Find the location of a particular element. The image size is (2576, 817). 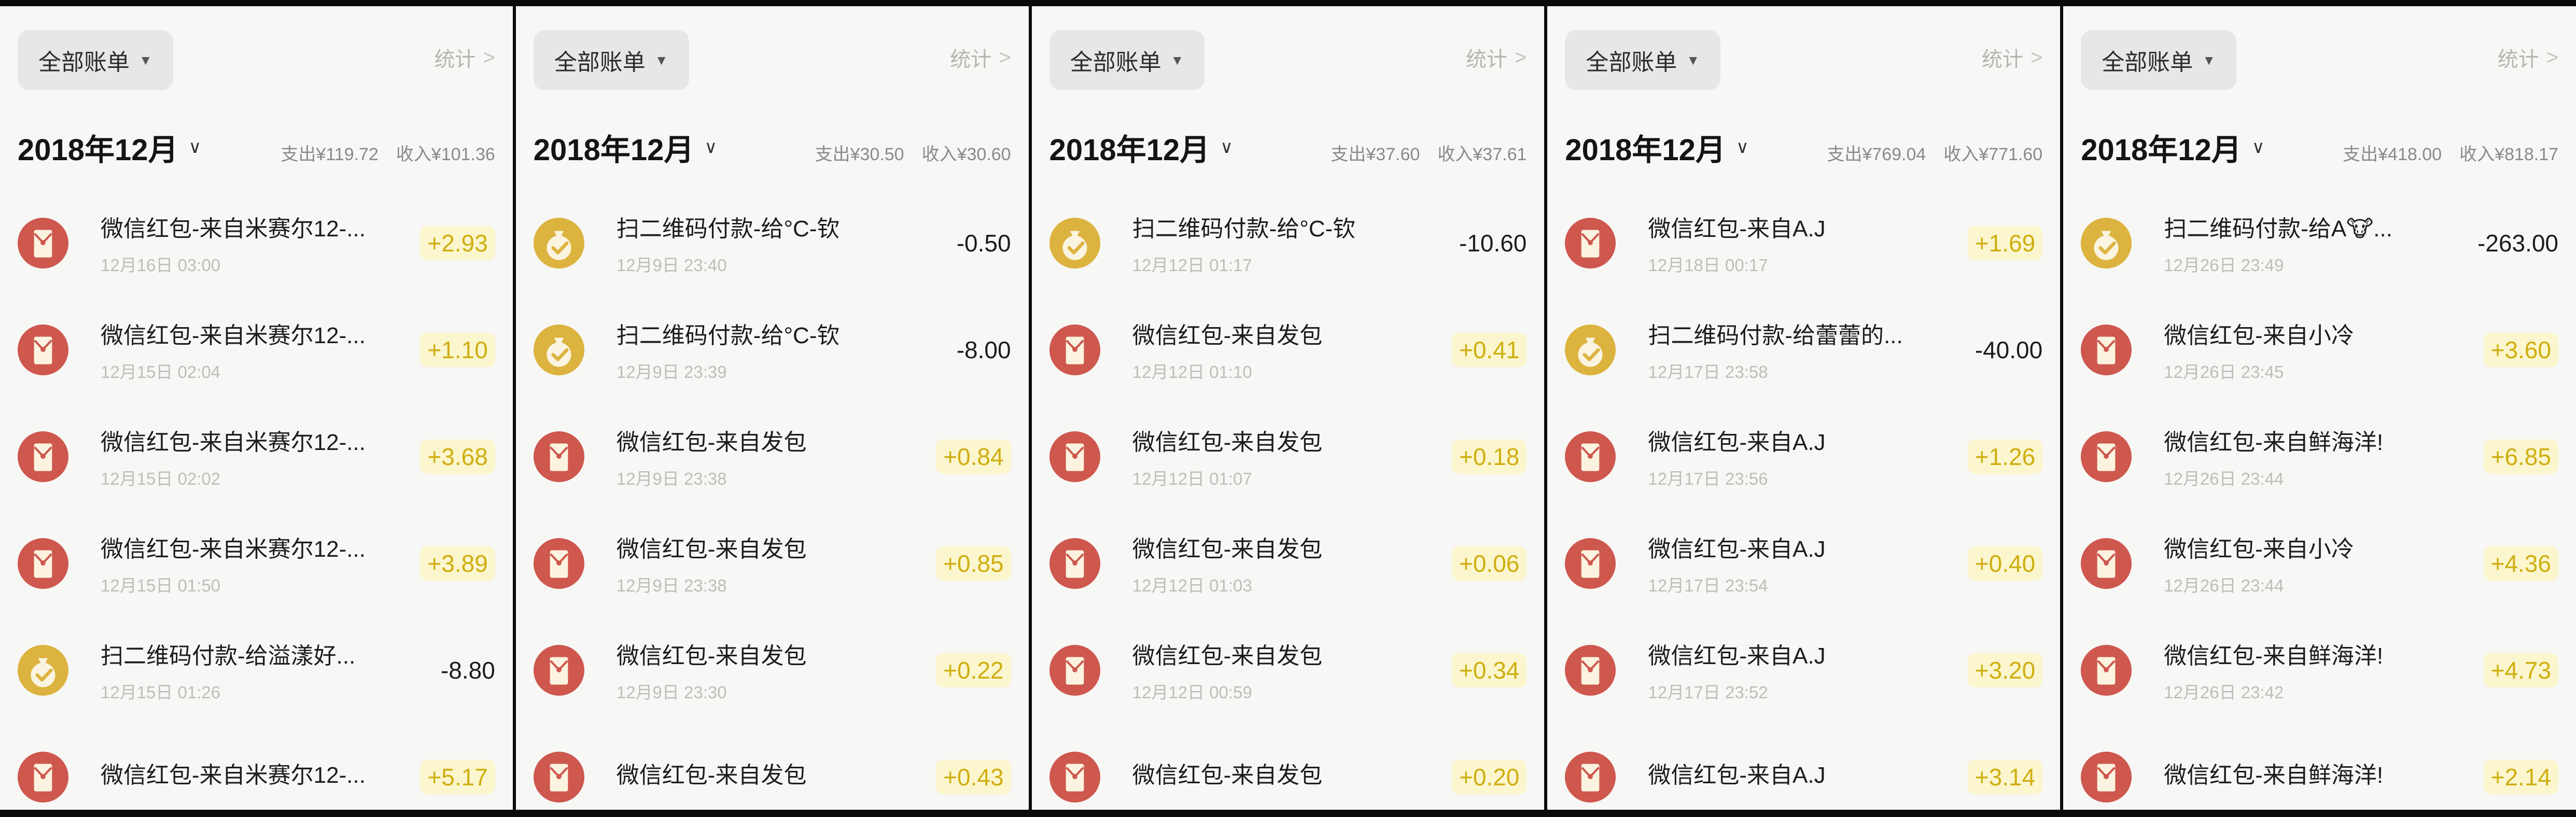

transaction-row: 微信红包-来自小冷 12月26日 23:45 +3.60 is located at coordinates (2319, 350).